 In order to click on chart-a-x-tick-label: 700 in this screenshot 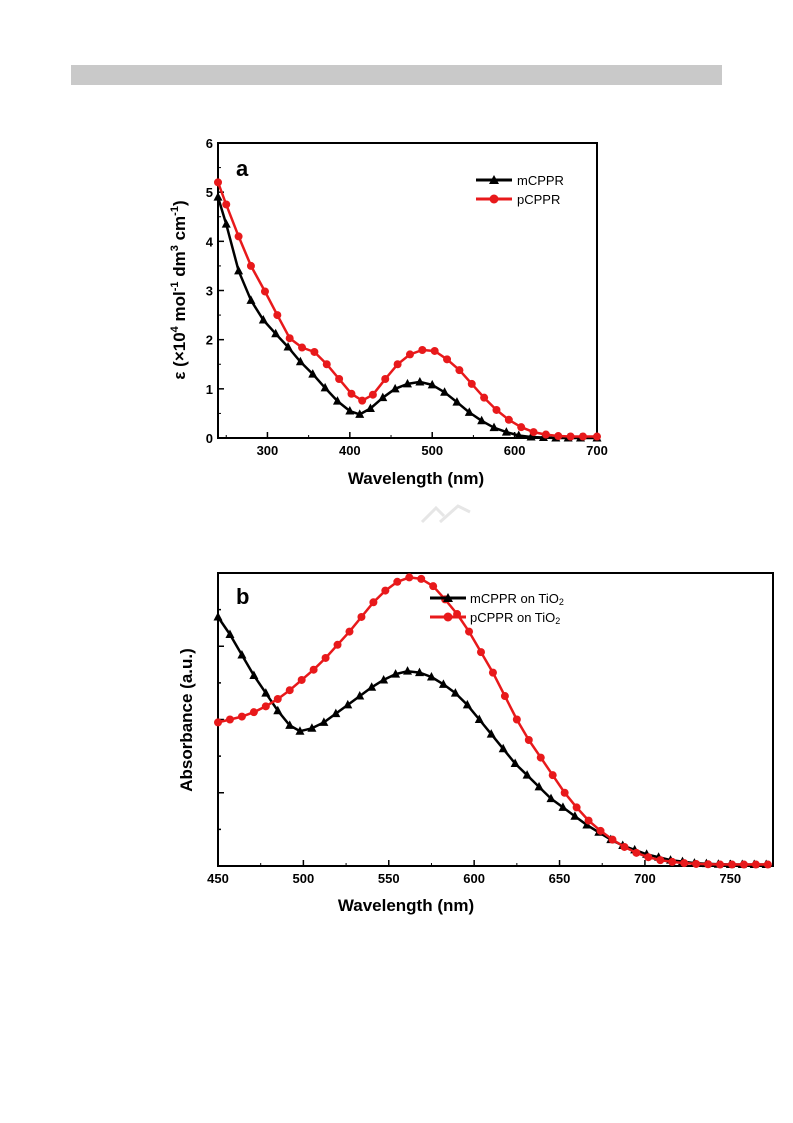, I will do `click(597, 450)`.